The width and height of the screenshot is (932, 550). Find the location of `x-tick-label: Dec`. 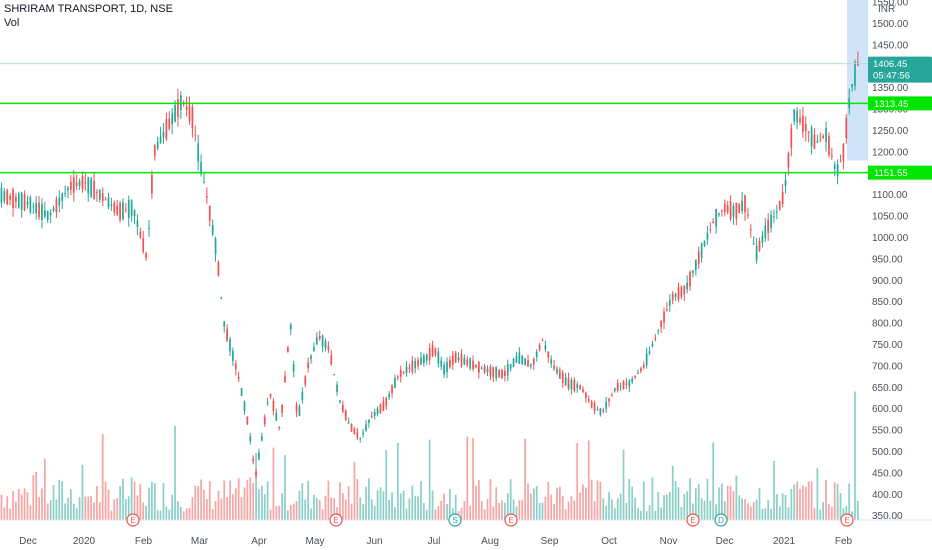

x-tick-label: Dec is located at coordinates (28, 541).